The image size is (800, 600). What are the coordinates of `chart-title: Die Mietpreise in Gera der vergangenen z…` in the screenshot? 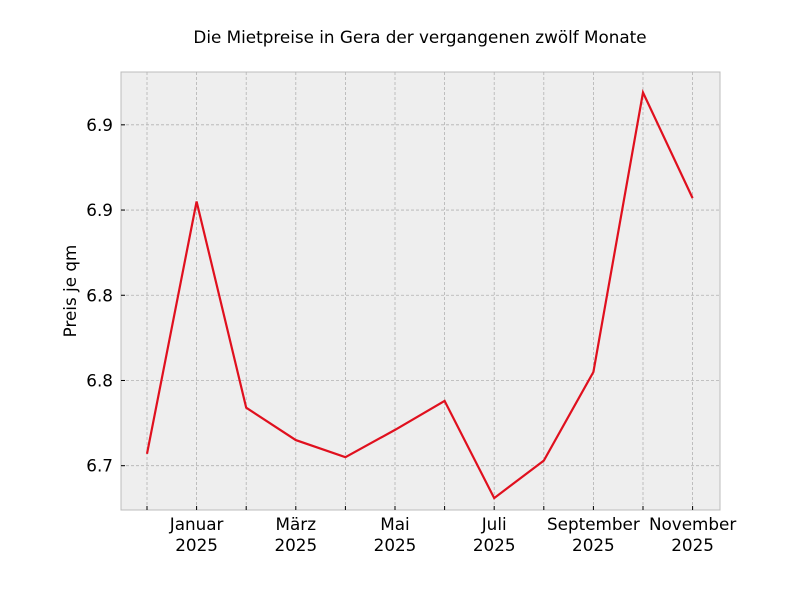 It's located at (419, 37).